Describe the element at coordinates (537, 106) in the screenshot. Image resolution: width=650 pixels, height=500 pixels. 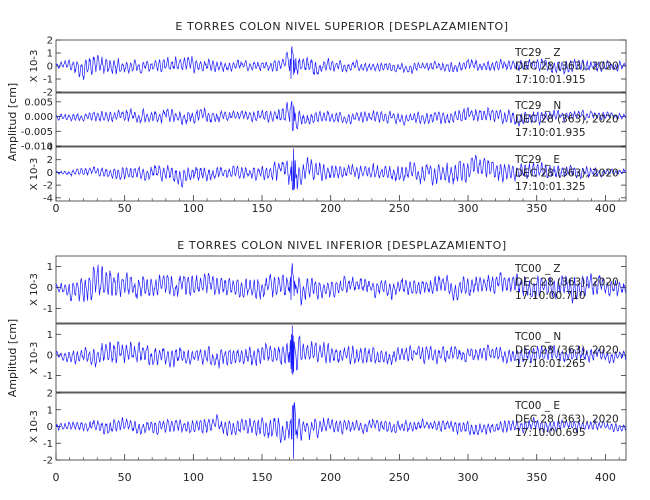
I see `annotation-station: TC29 _ N` at that location.